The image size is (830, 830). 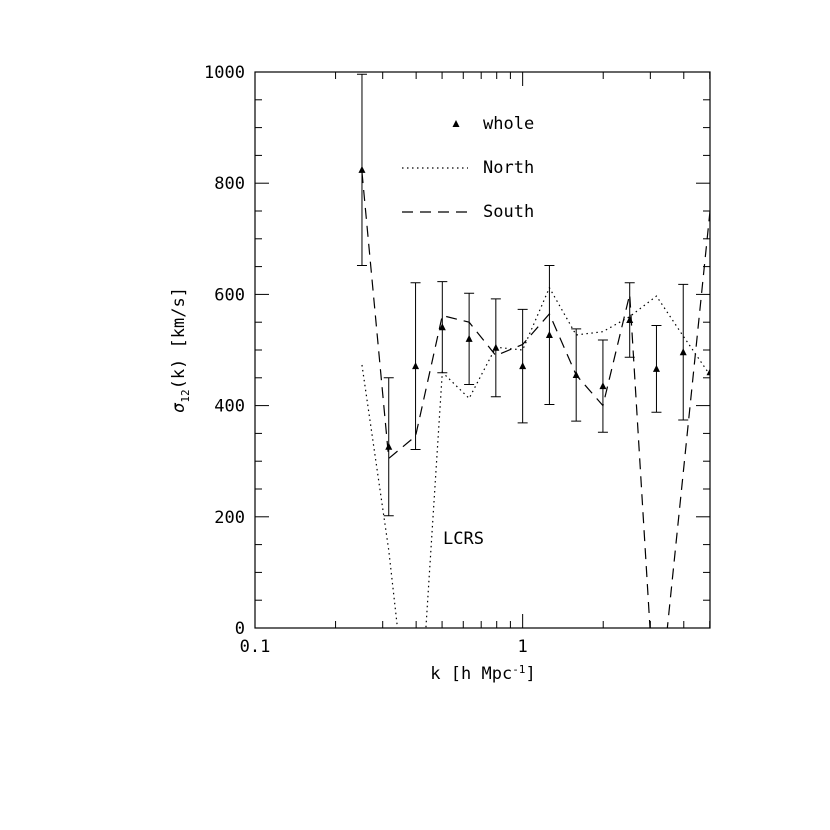 What do you see at coordinates (255, 647) in the screenshot?
I see `x-tick-label: 0.1` at bounding box center [255, 647].